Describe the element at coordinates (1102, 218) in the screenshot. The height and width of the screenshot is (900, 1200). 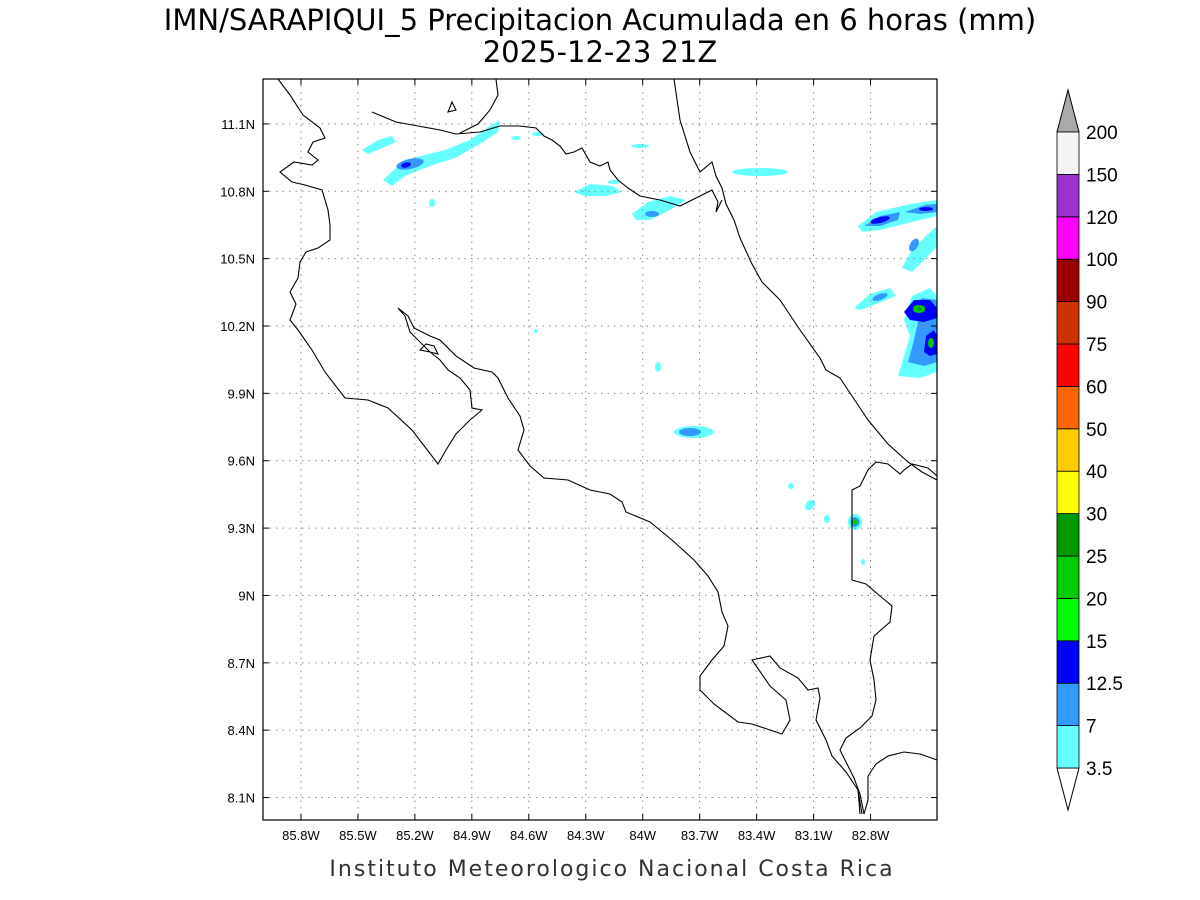
I see `colorbar-label: 120` at that location.